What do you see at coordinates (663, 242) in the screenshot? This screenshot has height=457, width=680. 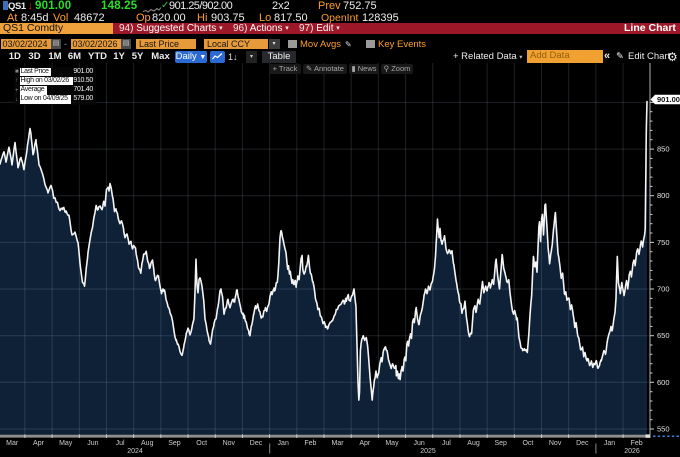 I see `svg-text: 750` at bounding box center [663, 242].